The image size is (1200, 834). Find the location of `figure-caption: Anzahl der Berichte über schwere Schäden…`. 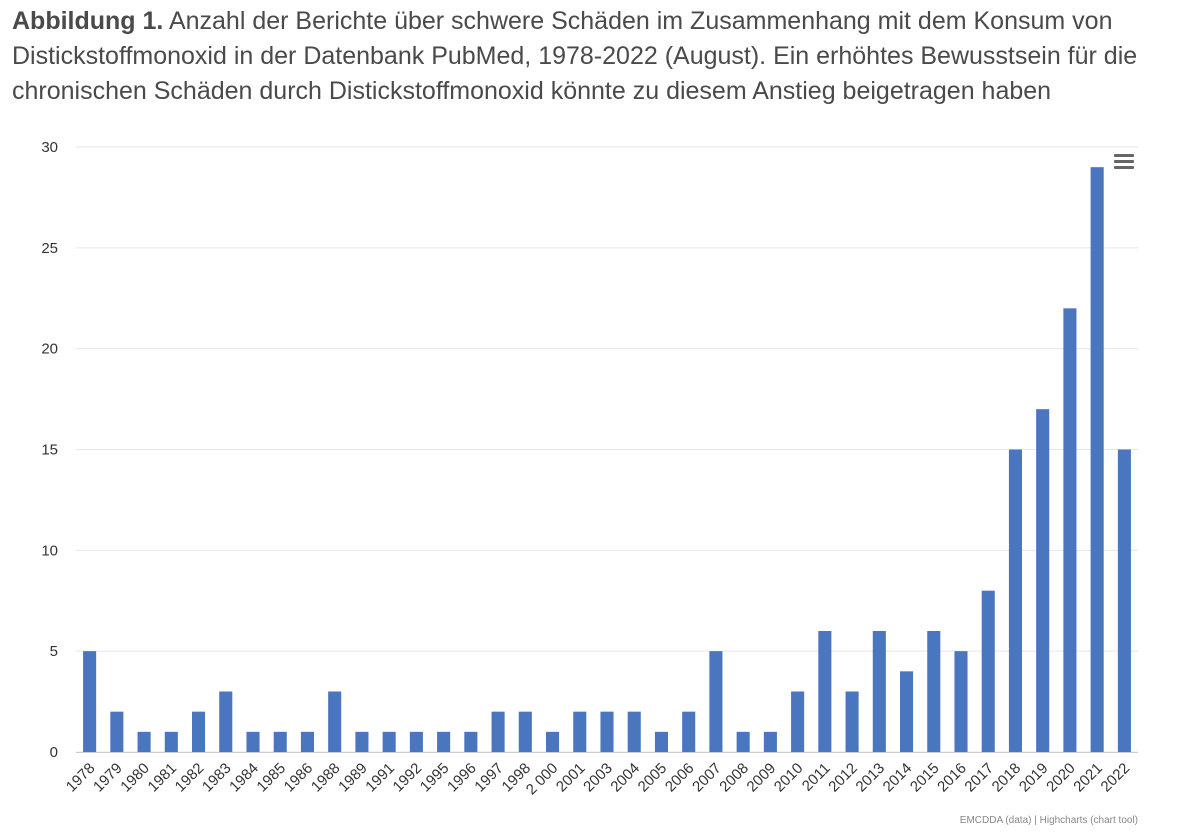

figure-caption: Anzahl der Berichte über schwere Schäden… is located at coordinates (575, 56).